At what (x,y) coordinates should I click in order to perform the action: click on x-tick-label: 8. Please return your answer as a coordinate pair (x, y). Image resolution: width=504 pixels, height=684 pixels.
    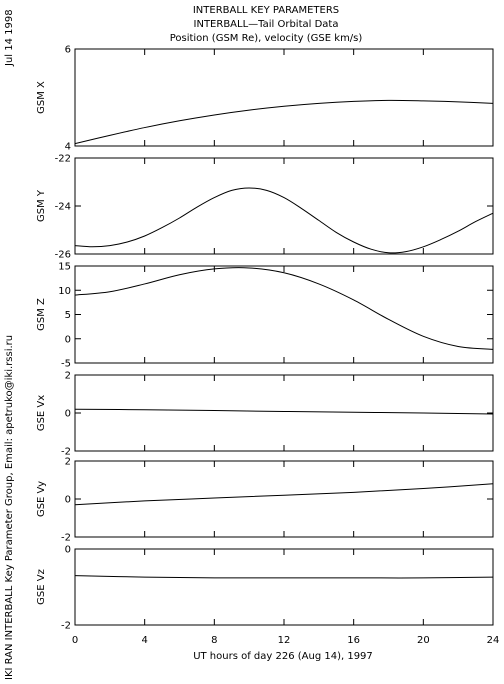
    Looking at the image, I should click on (214, 640).